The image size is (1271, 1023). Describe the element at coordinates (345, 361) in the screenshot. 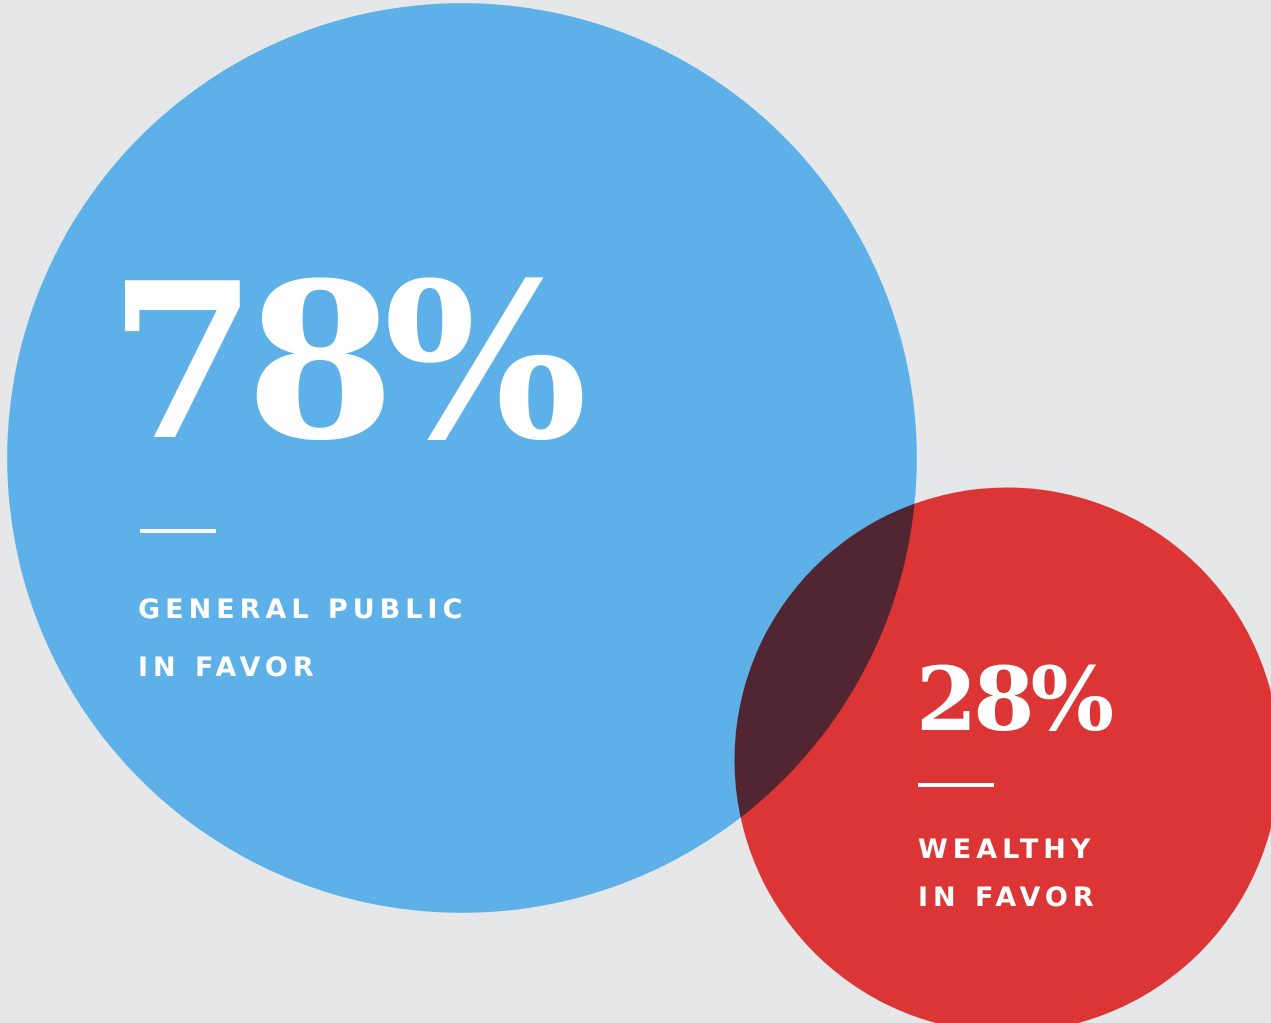

I see `value-label: 78%` at that location.